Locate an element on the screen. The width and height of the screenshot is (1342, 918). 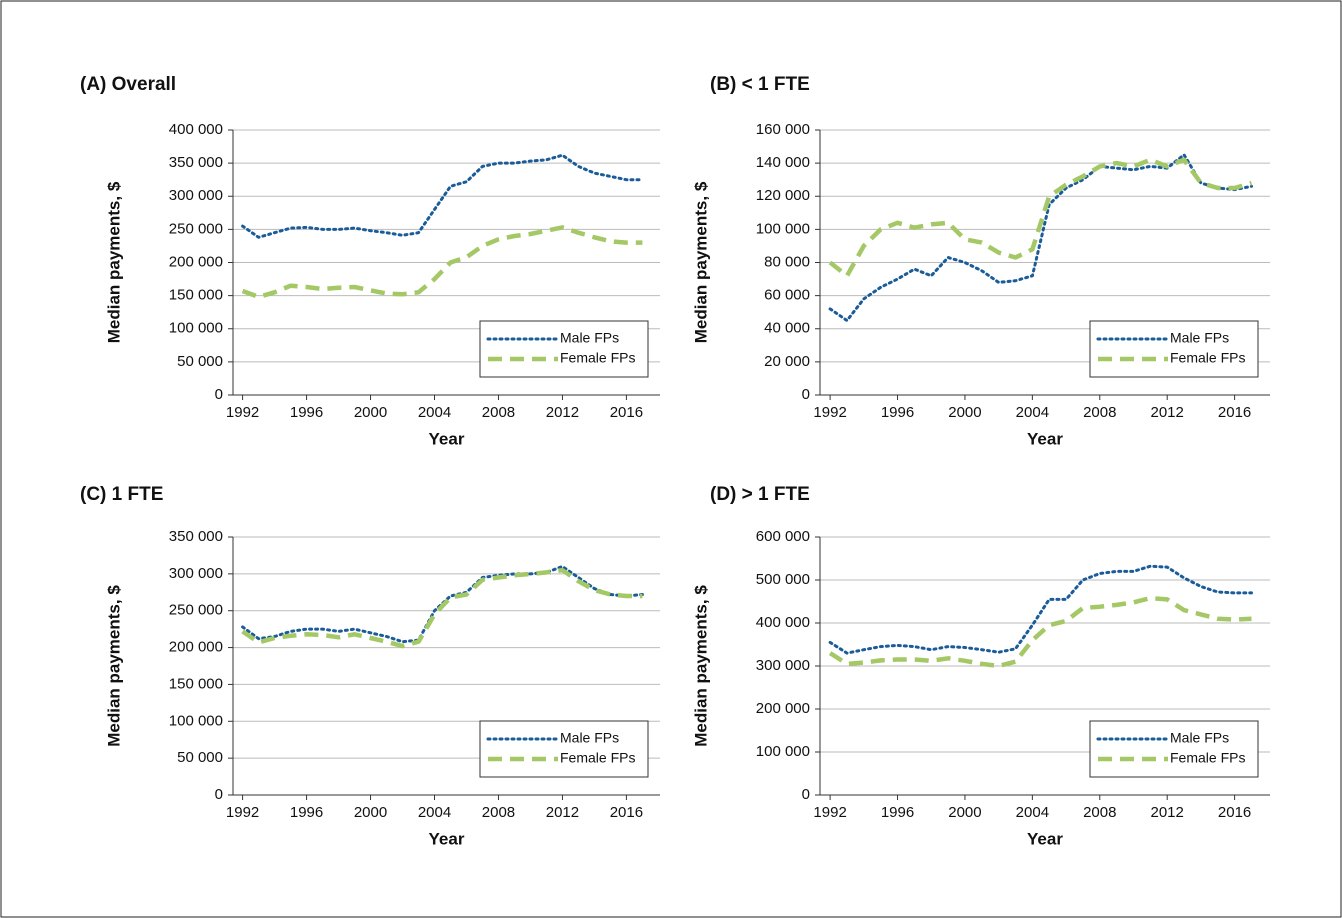
y-tick-label: 80 000 is located at coordinates (787, 261).